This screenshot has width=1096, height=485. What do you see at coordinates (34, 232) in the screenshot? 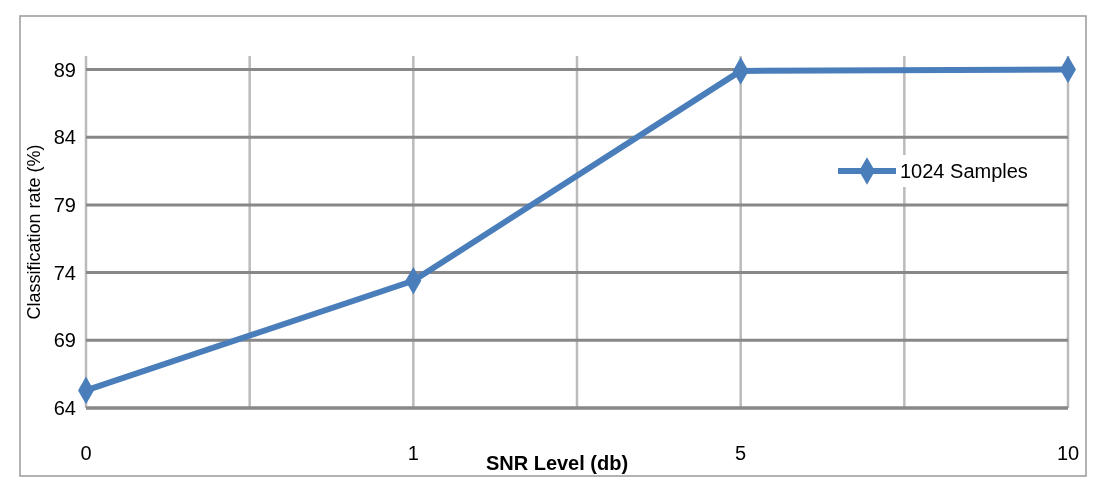
I see `y-axis-title: Classification rate (%)` at bounding box center [34, 232].